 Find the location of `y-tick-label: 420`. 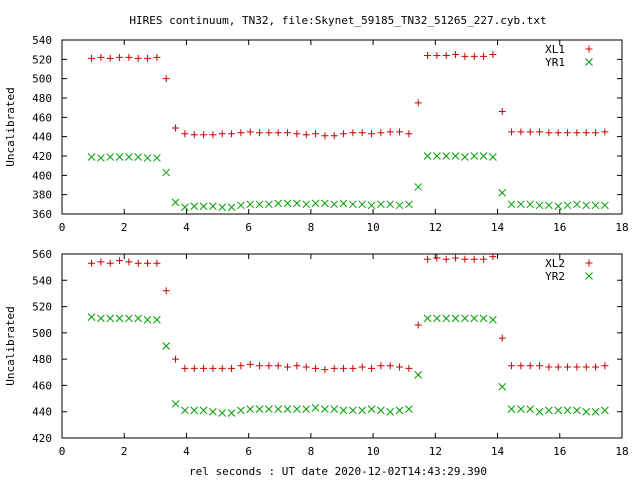

y-tick-label: 420 is located at coordinates (42, 438).